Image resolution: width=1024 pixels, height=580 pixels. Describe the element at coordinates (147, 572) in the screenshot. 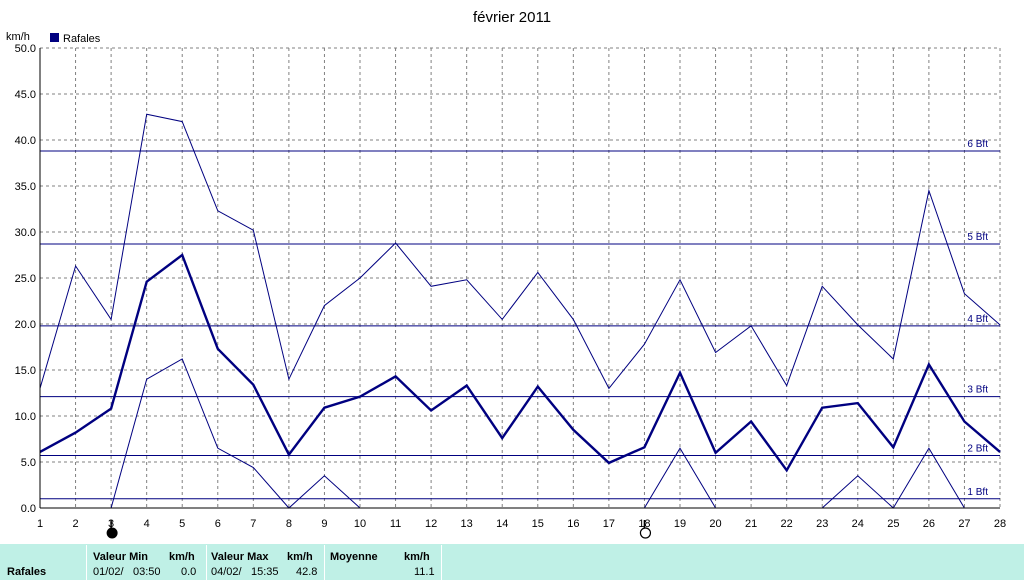

I see `min-time: 03:50` at that location.